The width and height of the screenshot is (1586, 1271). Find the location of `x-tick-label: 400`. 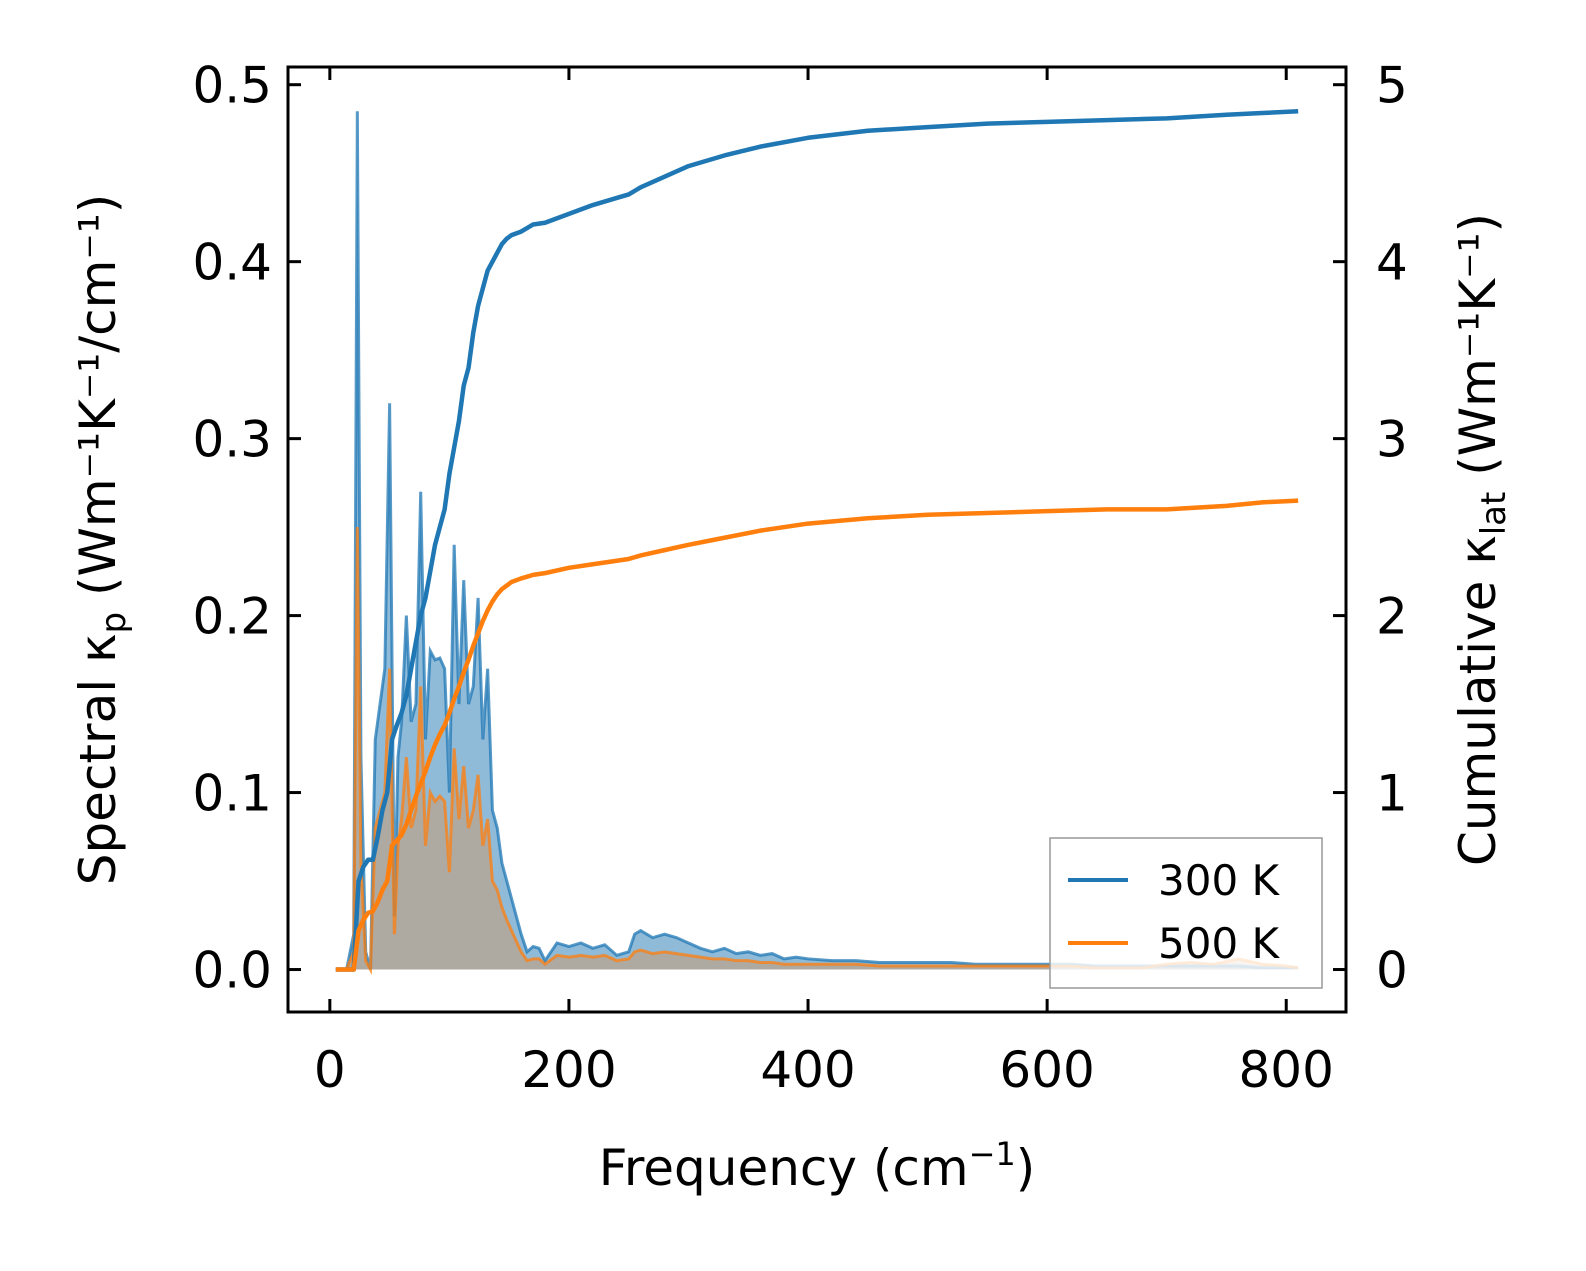

x-tick-label: 400 is located at coordinates (807, 1070).